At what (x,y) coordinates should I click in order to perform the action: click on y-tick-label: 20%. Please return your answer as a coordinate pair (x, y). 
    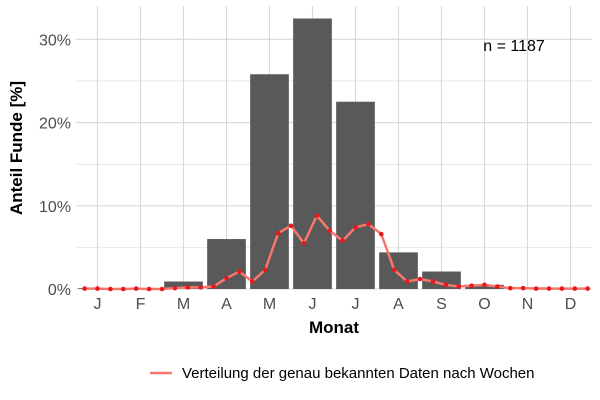
    Looking at the image, I should click on (55, 124).